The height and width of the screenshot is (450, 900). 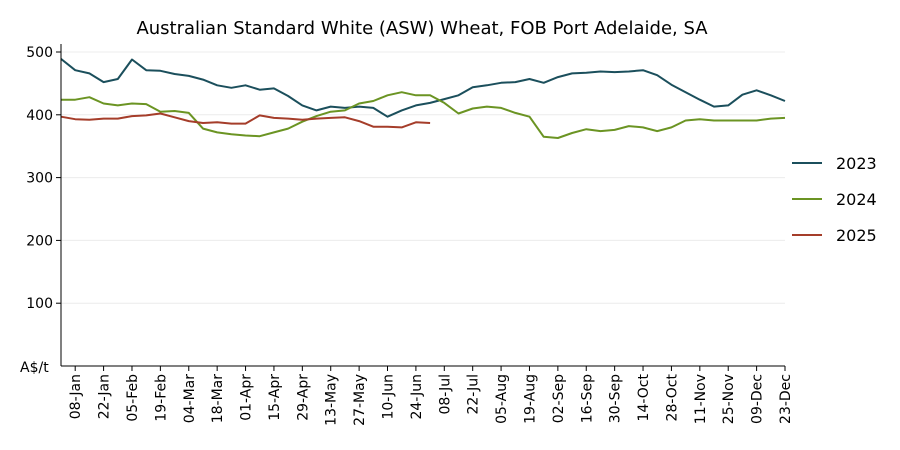 What do you see at coordinates (672, 397) in the screenshot?
I see `x-tick-label: 28-Oct` at bounding box center [672, 397].